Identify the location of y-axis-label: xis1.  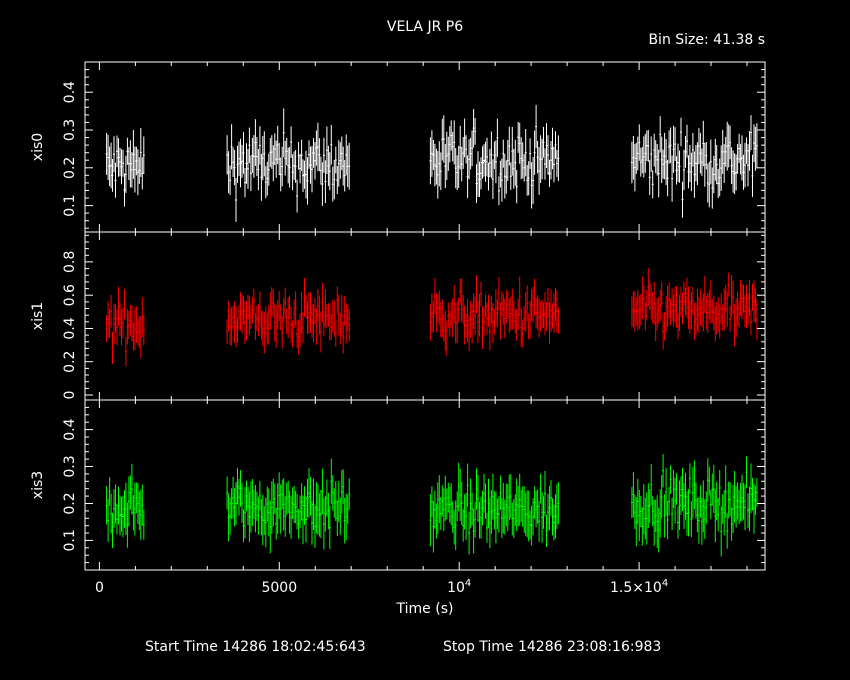
(38, 316).